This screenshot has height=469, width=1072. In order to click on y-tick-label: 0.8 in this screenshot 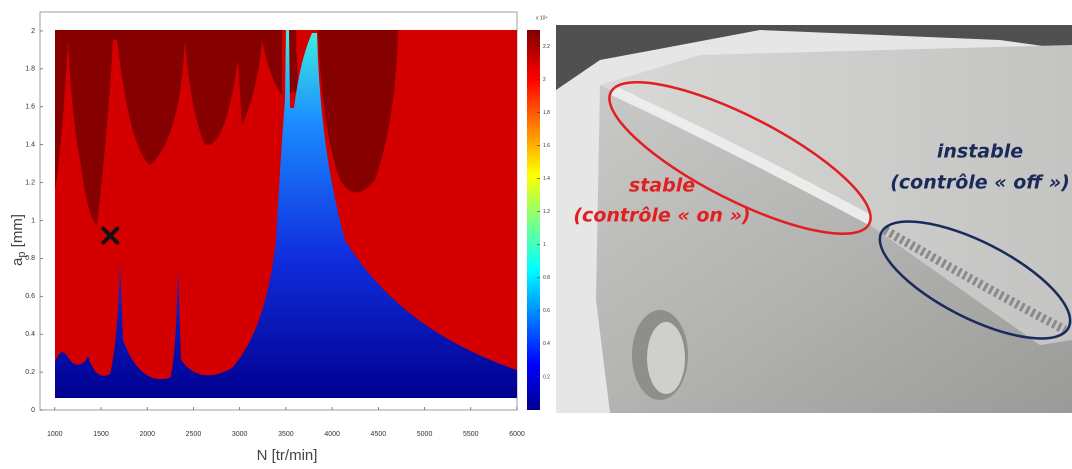, I will do `click(30, 258)`.